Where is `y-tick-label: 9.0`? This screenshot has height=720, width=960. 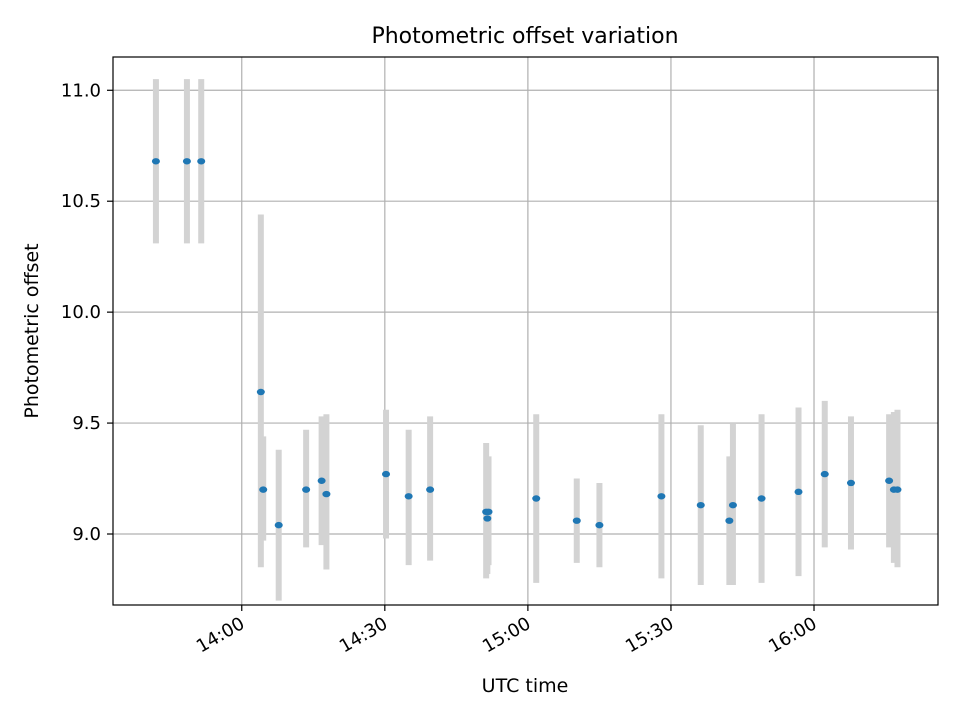 y-tick-label: 9.0 is located at coordinates (86, 534).